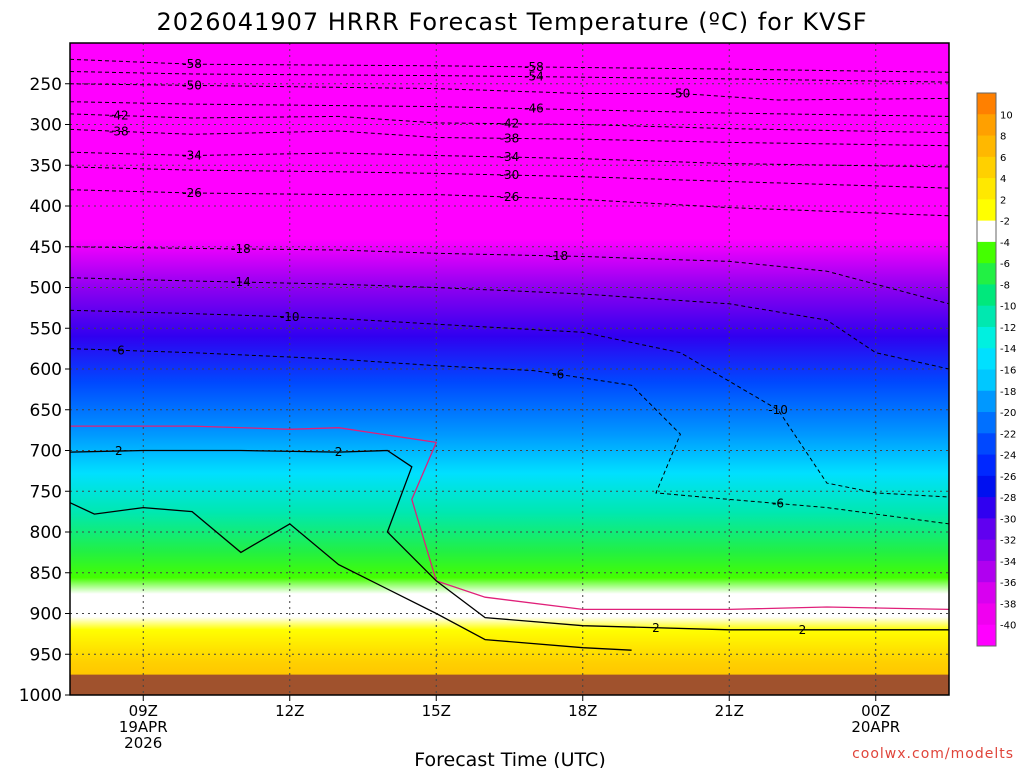  What do you see at coordinates (534, 109) in the screenshot?
I see `contour-label: -46` at bounding box center [534, 109].